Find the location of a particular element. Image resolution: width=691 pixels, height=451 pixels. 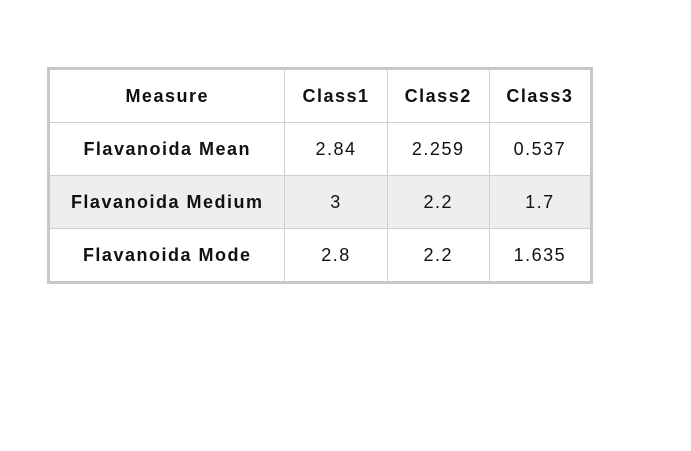

row-label: Flavanoida Medium is located at coordinates (166, 202).